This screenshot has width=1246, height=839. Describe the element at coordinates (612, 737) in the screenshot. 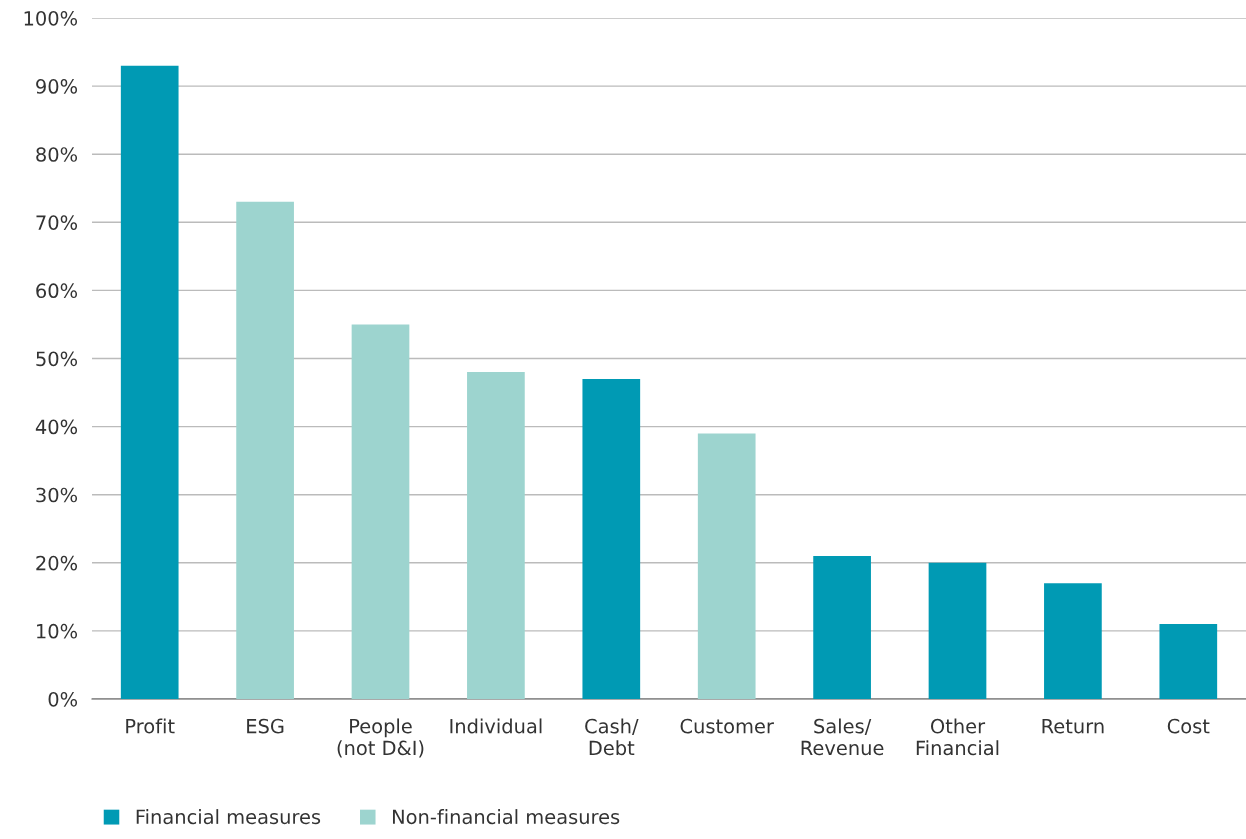

I see `x-tick-label: Cash/ Debt` at that location.